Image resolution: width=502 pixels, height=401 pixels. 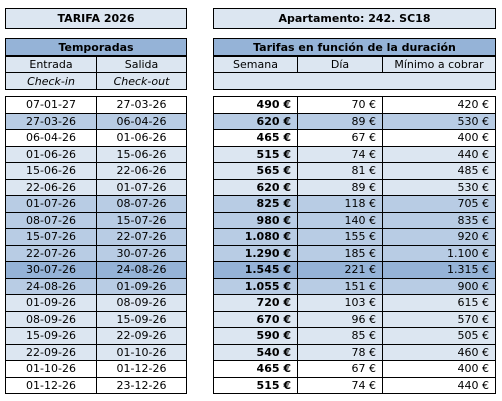 What do you see at coordinates (340, 336) in the screenshot?
I see `table-cell: 85 €` at bounding box center [340, 336].